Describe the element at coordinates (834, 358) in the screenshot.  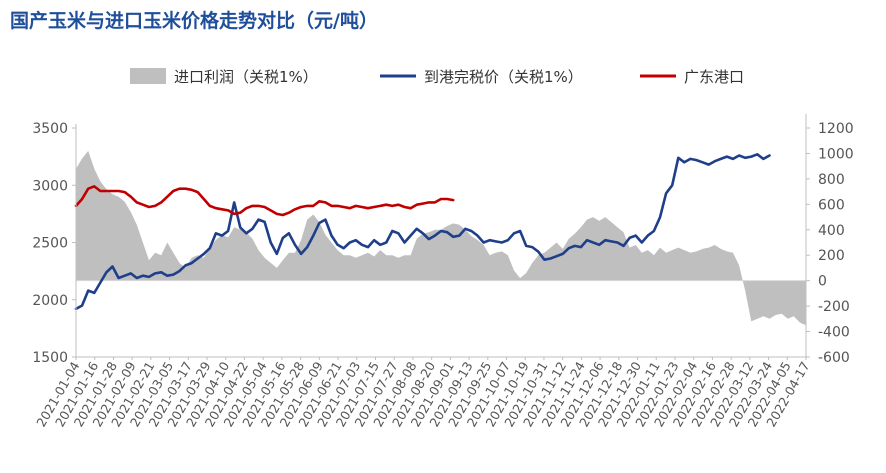
I see `right-axis-tick-label: -600` at that location.